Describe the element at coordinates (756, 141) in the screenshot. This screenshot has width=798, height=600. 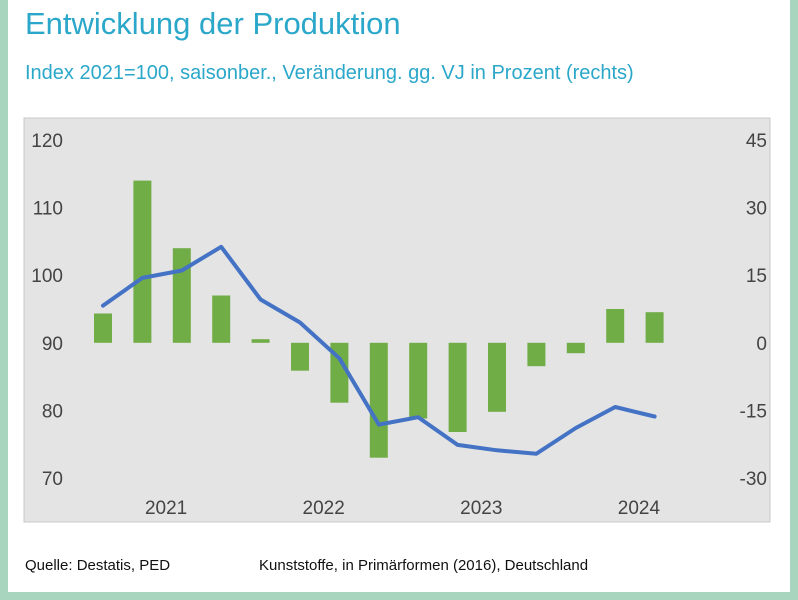
I see `right-axis-tick: 45` at that location.